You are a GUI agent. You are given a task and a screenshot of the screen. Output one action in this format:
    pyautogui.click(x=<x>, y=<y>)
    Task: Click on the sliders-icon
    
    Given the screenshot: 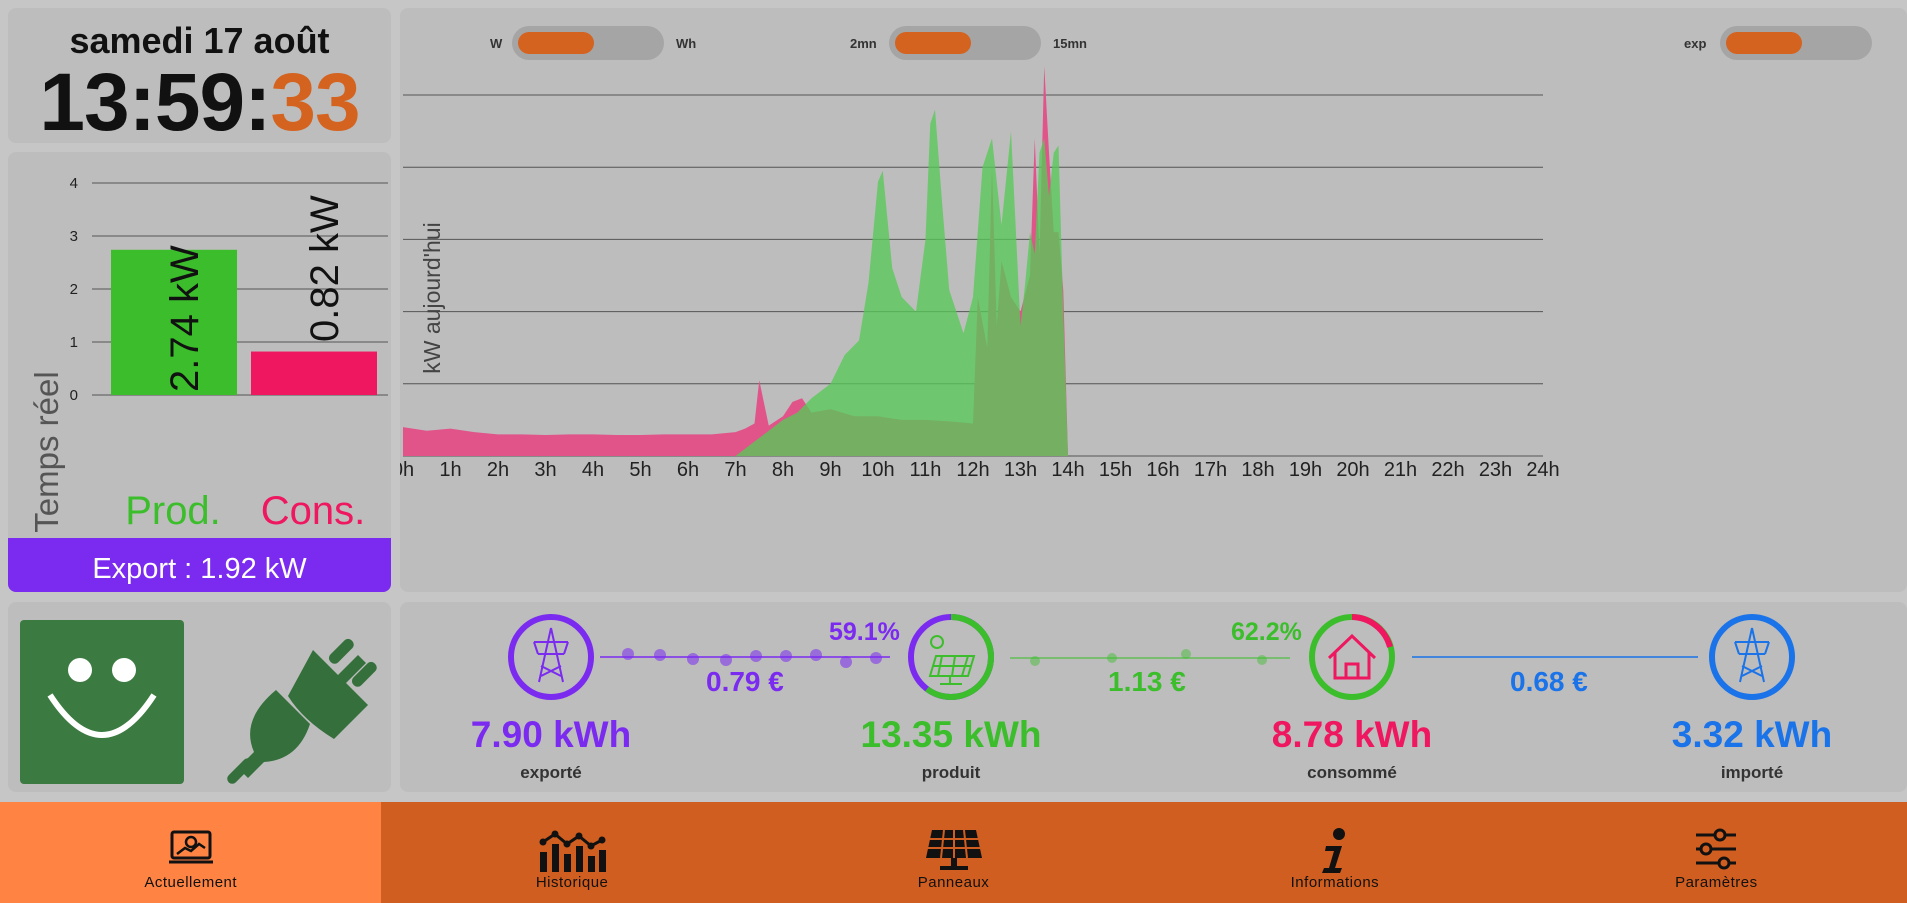 What is the action you would take?
    pyautogui.click(x=1716, y=849)
    